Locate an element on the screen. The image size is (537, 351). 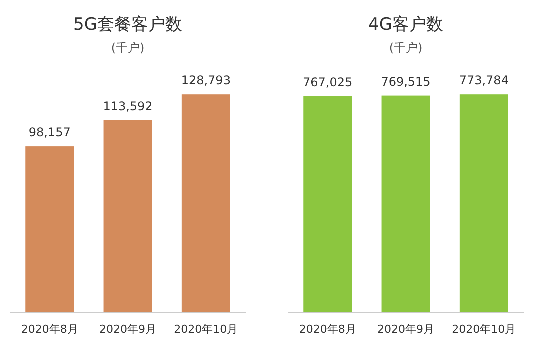
chart-title: 4G客户数 is located at coordinates (406, 25).